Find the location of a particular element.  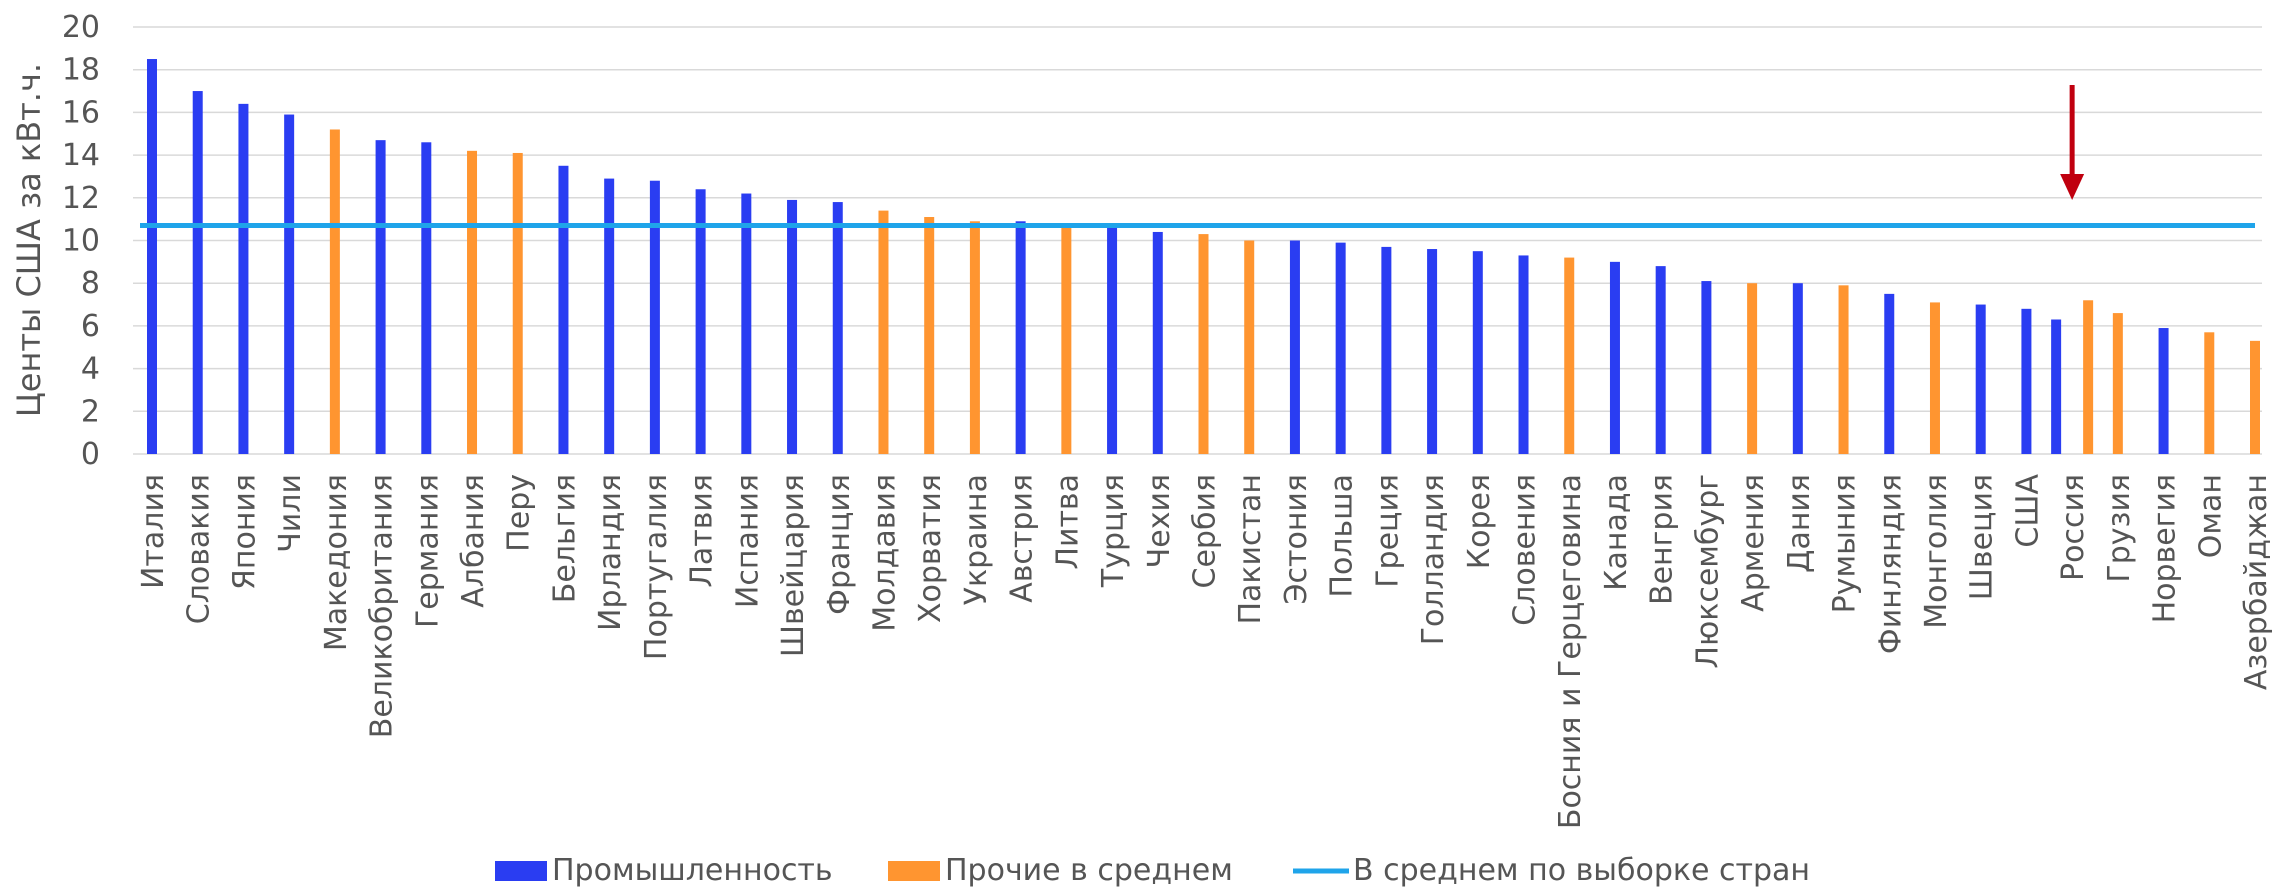

y-tick-label: 8 is located at coordinates (90, 283).